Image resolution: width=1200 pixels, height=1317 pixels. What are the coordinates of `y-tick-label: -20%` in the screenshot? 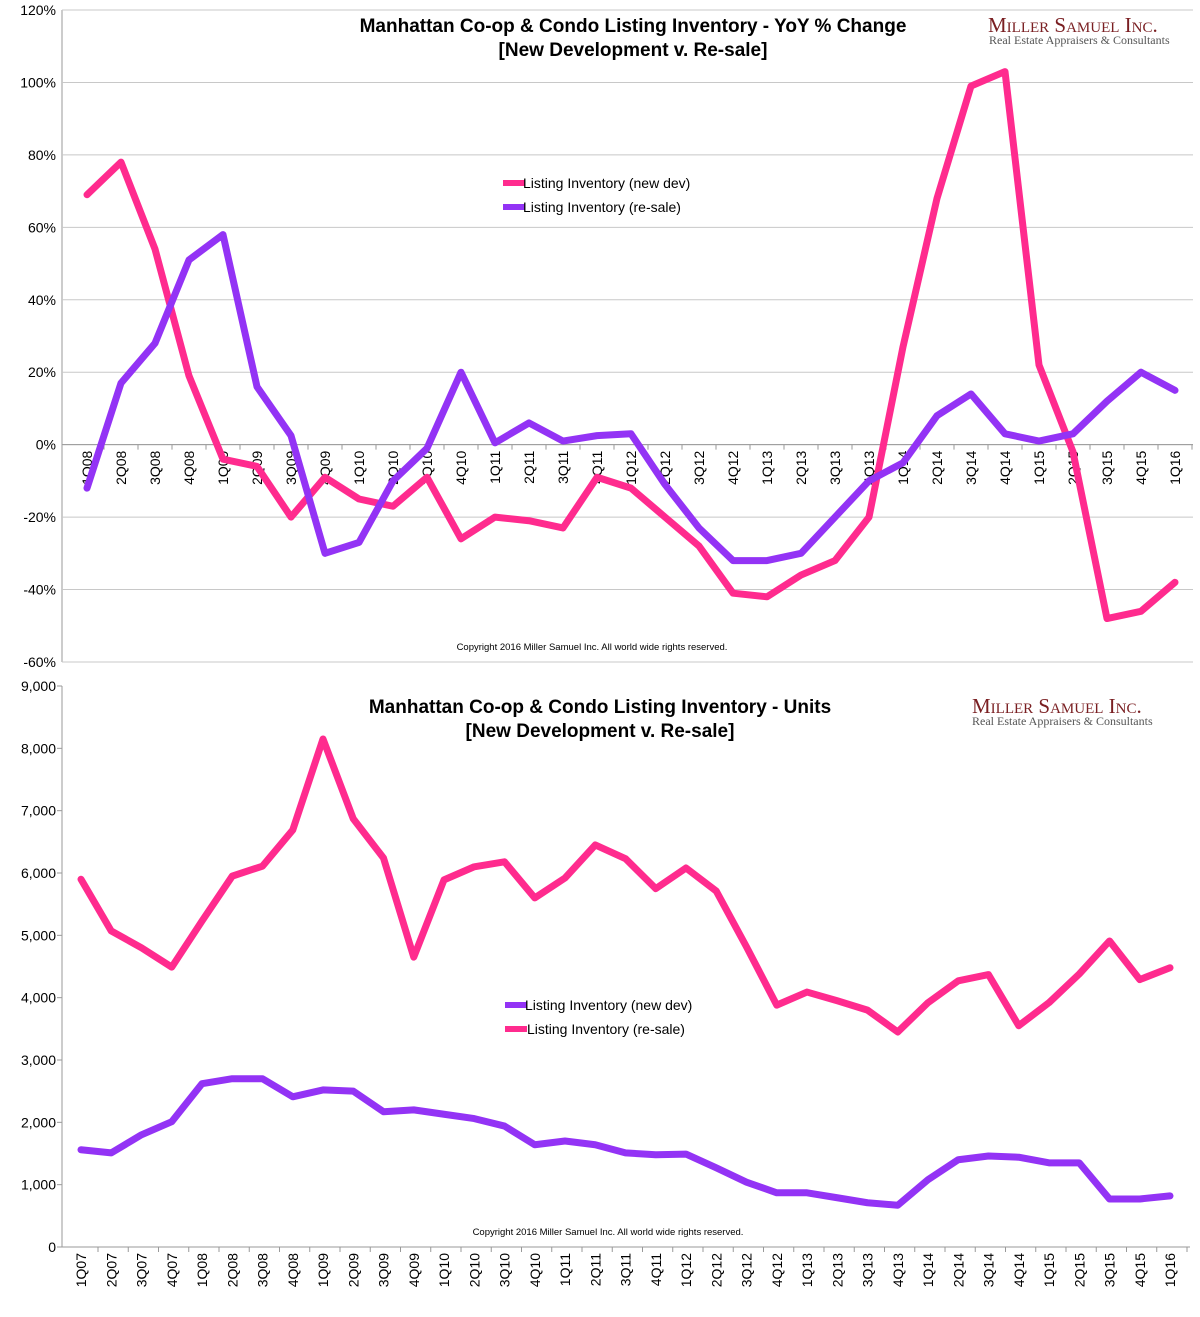 It's located at (39, 517).